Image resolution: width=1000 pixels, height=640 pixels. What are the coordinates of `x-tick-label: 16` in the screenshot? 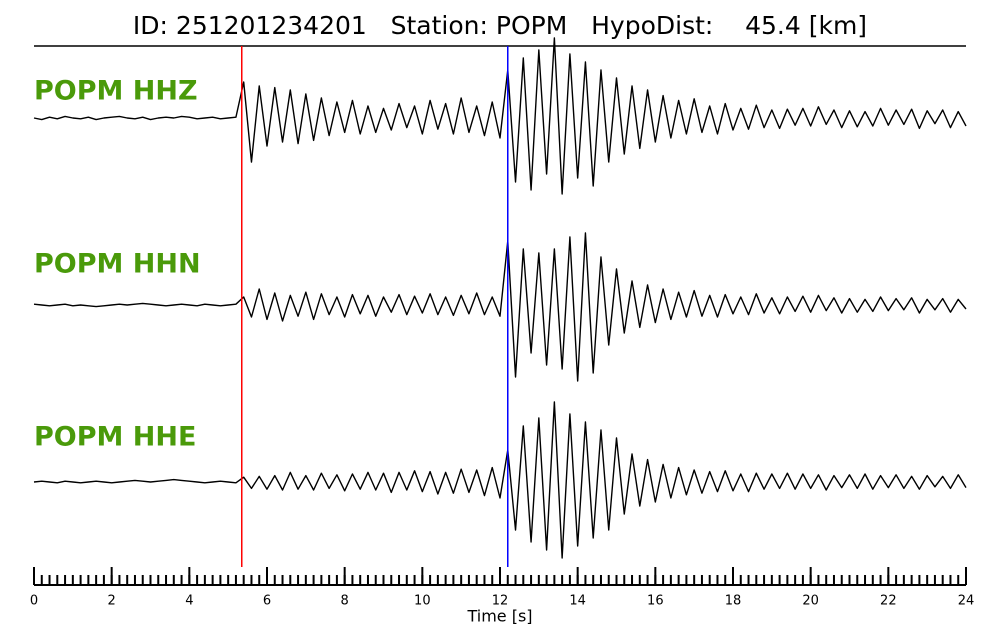 It's located at (655, 601).